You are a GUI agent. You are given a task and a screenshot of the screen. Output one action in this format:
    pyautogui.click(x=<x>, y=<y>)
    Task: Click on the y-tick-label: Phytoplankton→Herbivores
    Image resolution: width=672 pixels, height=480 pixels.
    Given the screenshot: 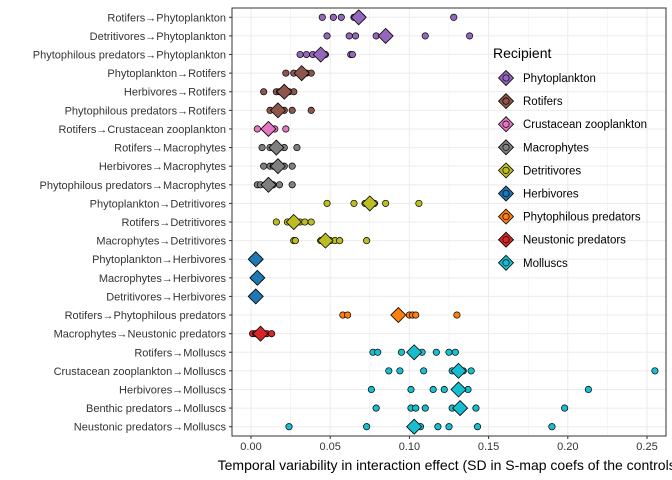 What is the action you would take?
    pyautogui.click(x=159, y=260)
    